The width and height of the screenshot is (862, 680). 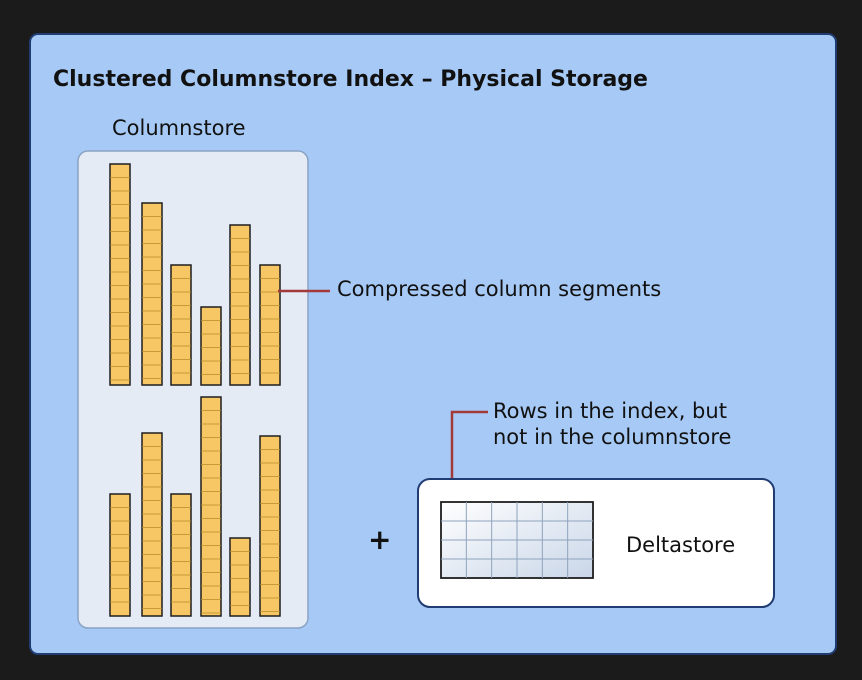 What do you see at coordinates (499, 289) in the screenshot?
I see `segments-label: Compressed column segments` at bounding box center [499, 289].